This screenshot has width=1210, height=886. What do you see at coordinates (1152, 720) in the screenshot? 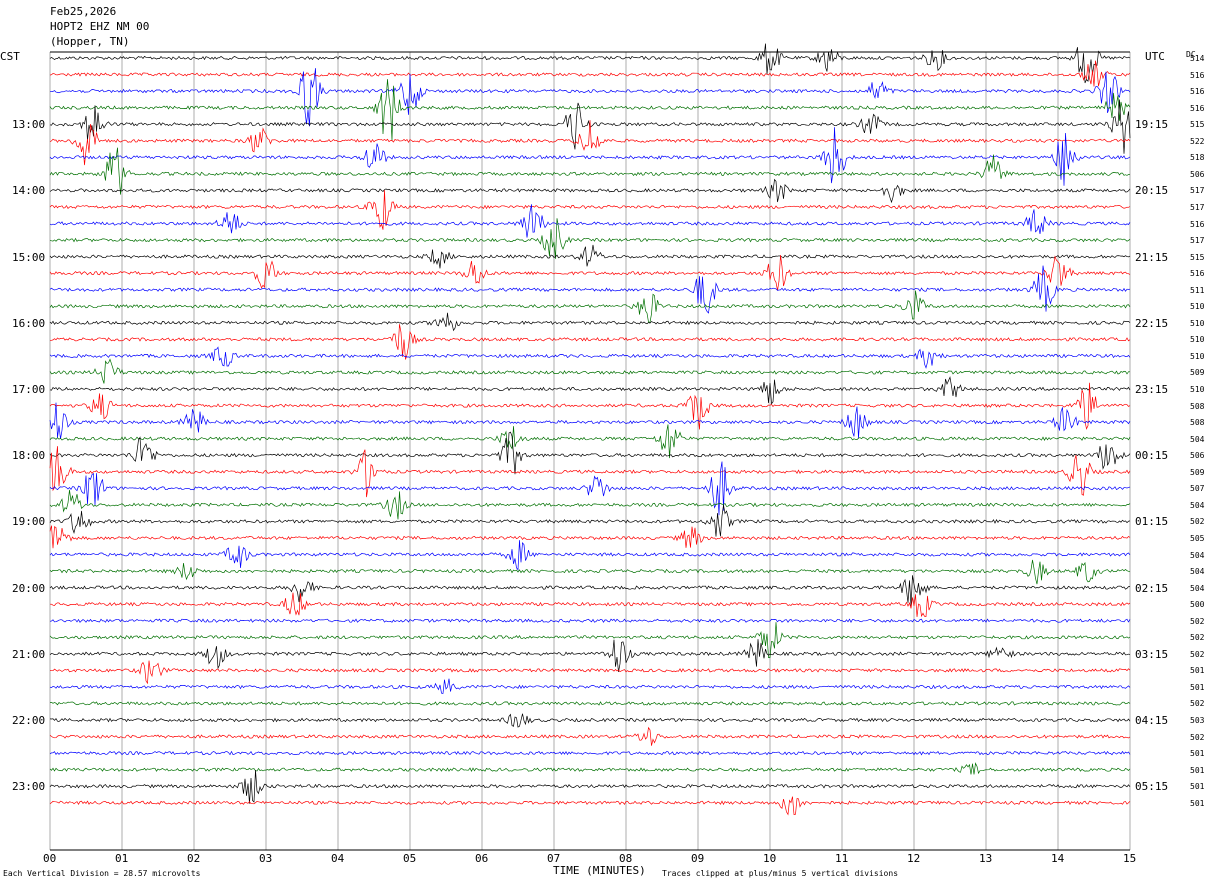
I see `right-hour-label: 04:15` at bounding box center [1152, 720].